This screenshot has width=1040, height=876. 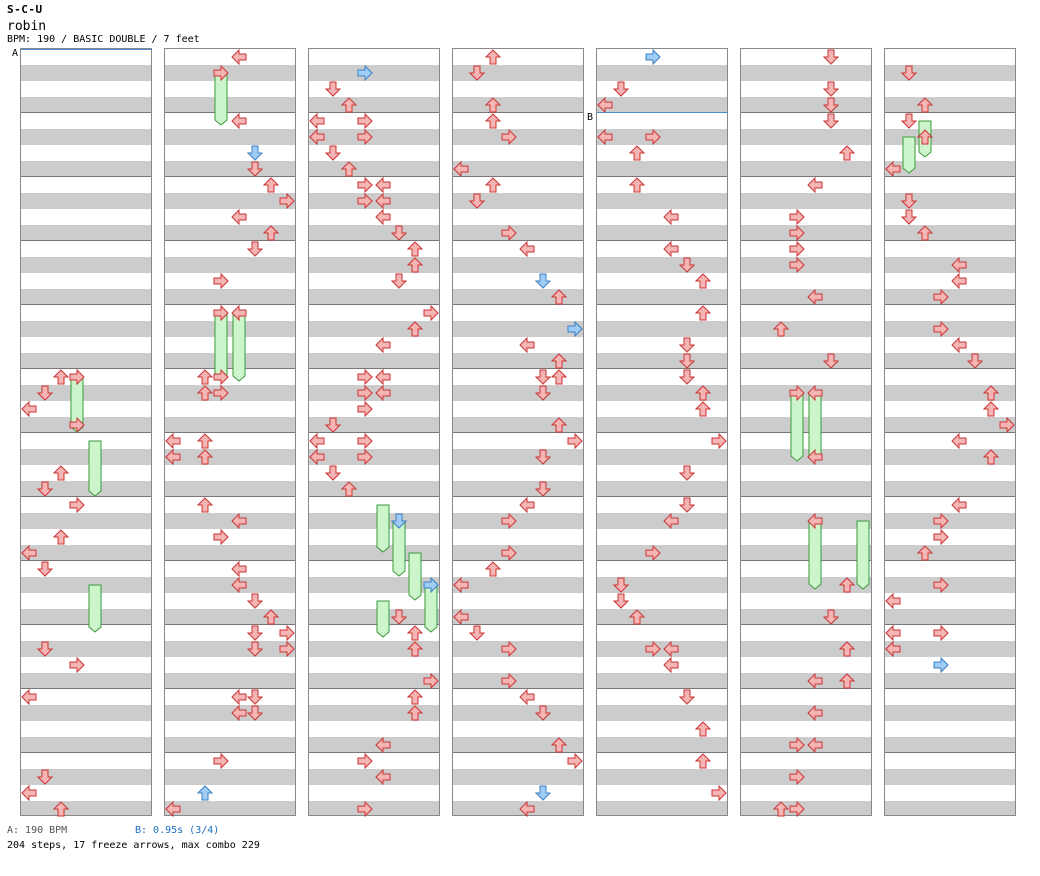 What do you see at coordinates (177, 830) in the screenshot?
I see `bpm-legend-b: B: 0.95s (3/4)` at bounding box center [177, 830].